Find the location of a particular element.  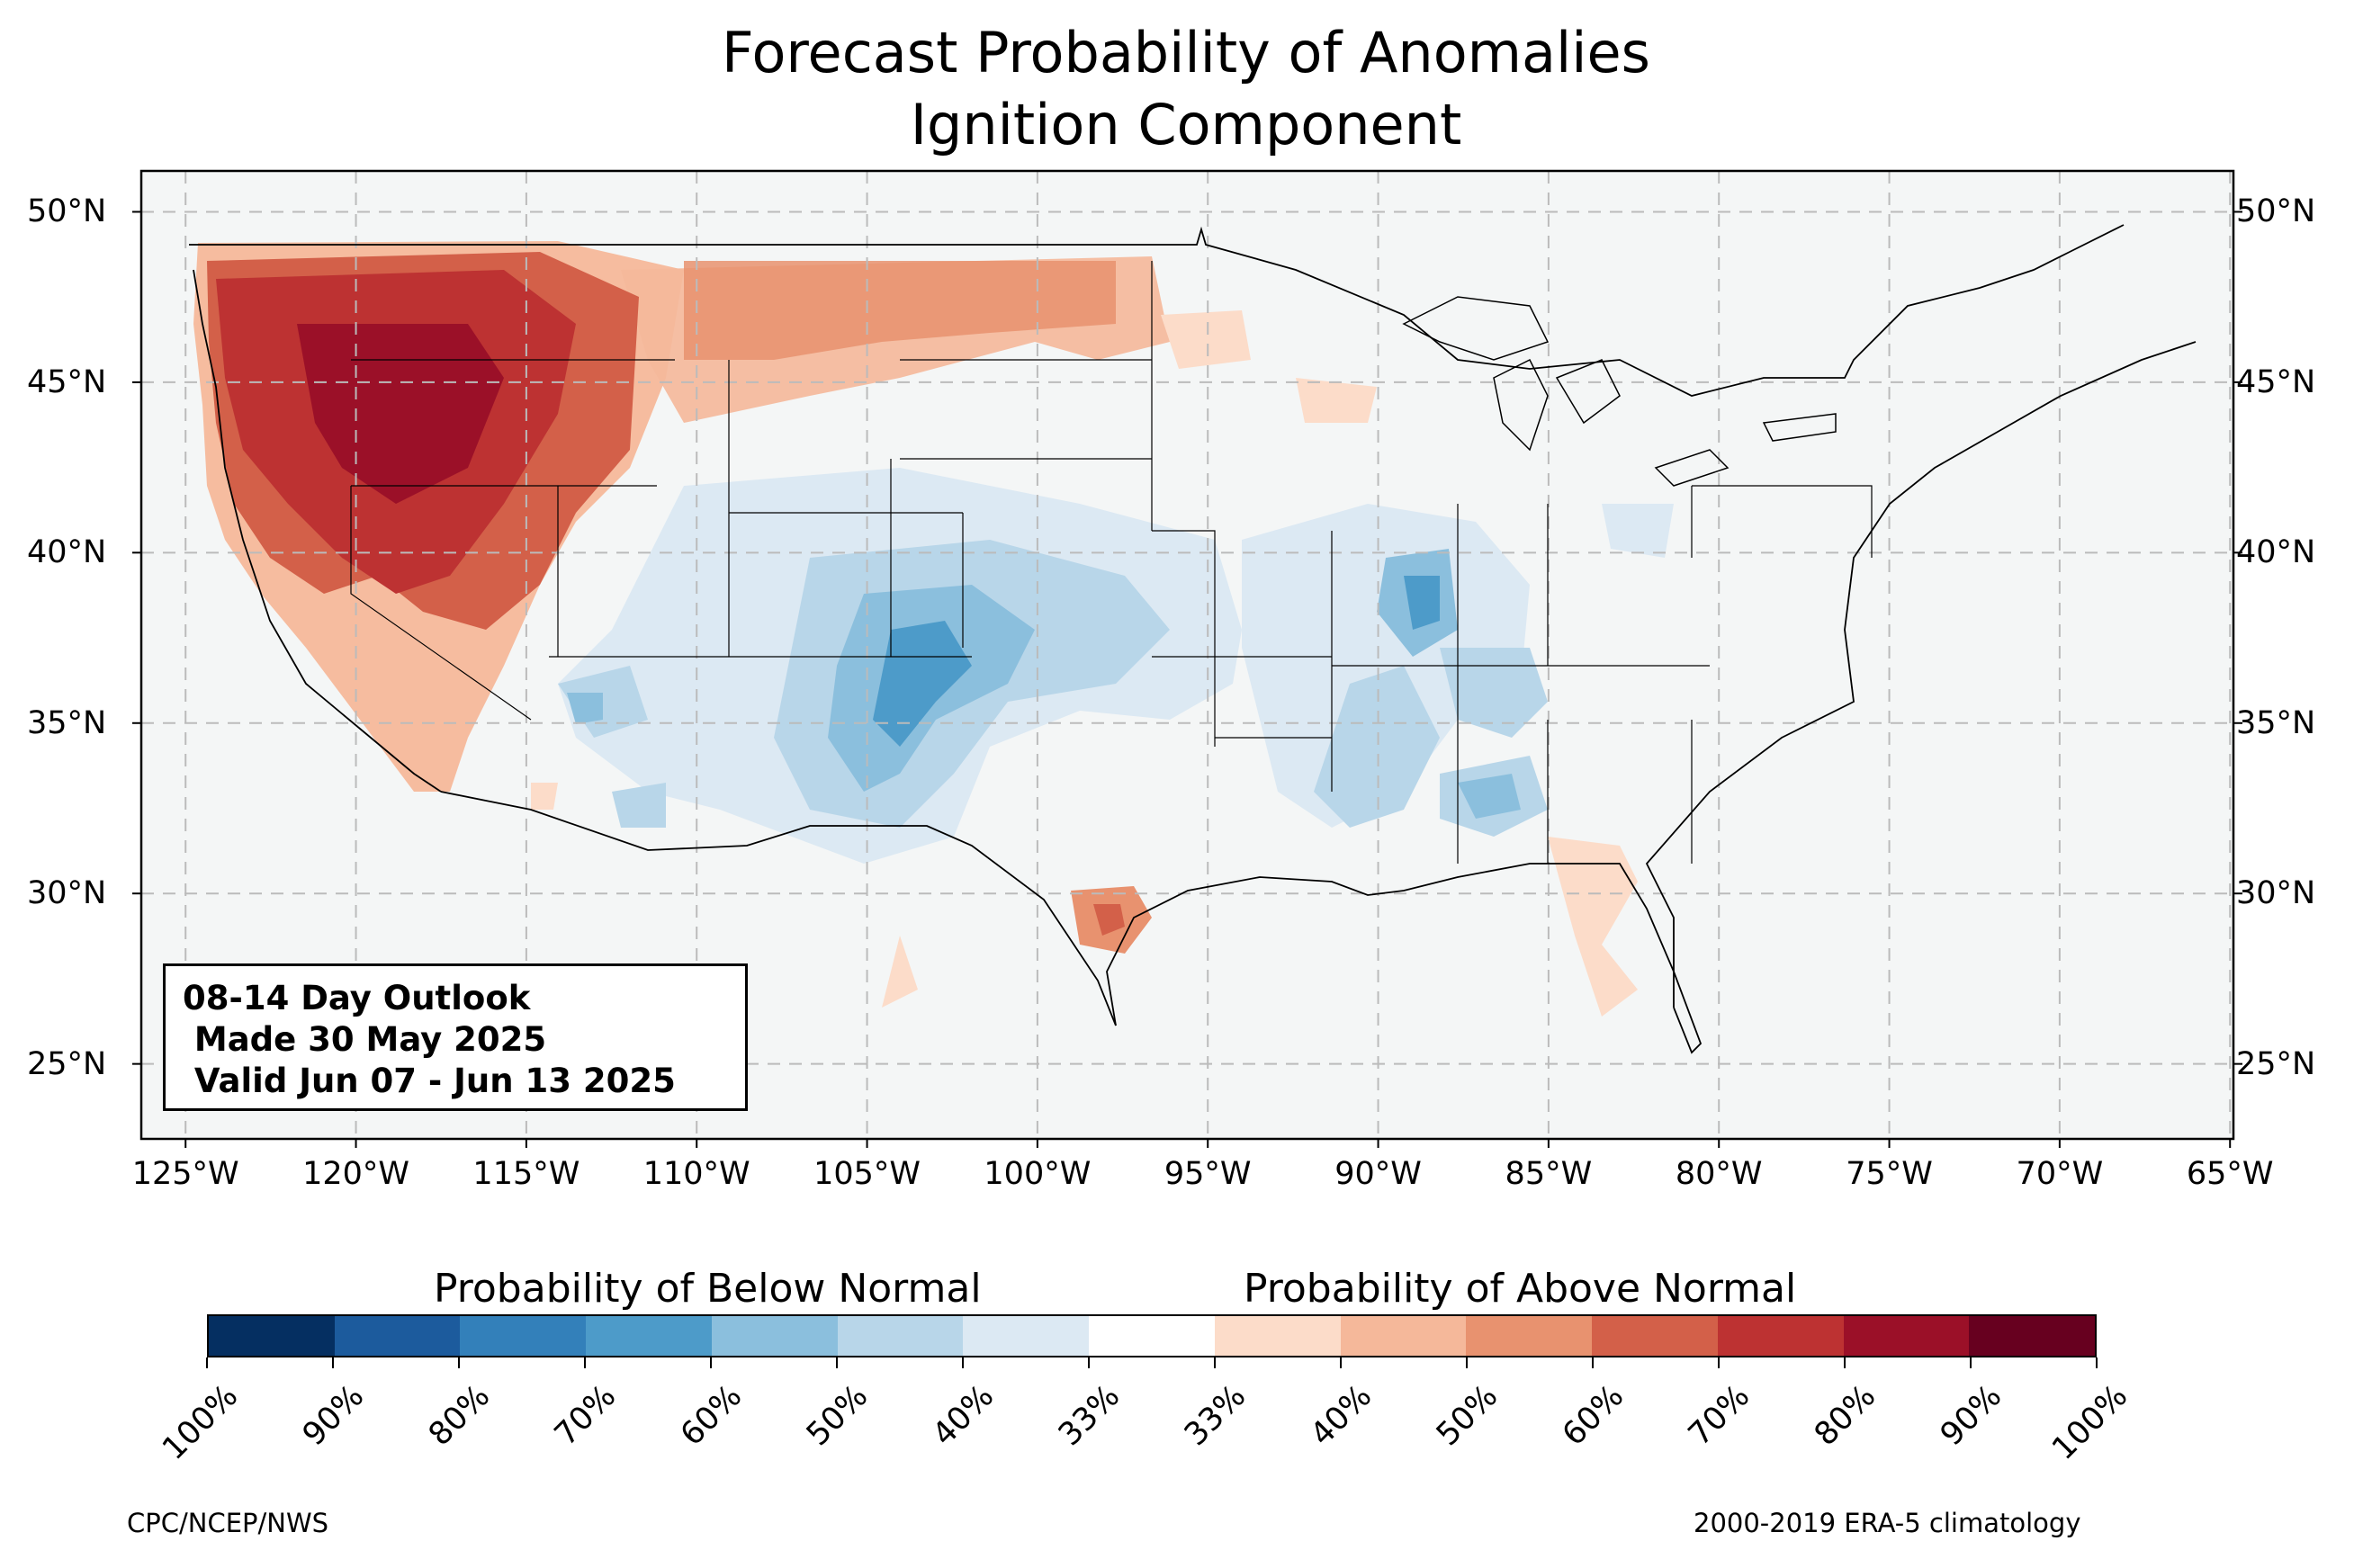

lon-label: 80°W is located at coordinates (1719, 1174).